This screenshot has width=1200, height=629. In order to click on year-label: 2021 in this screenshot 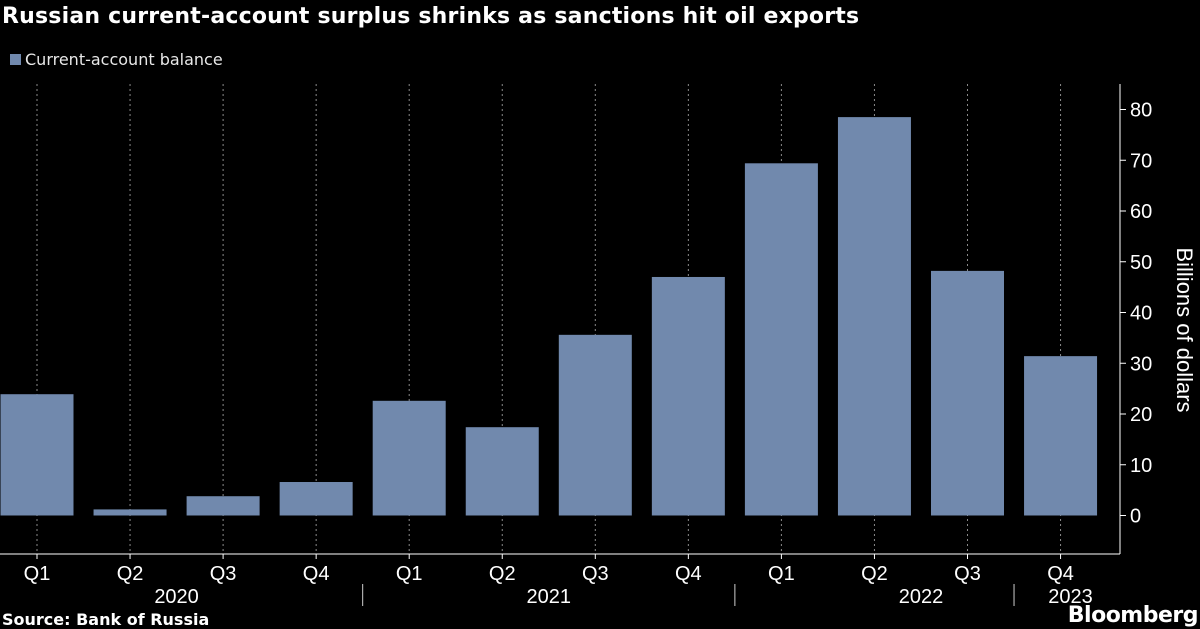, I will do `click(549, 597)`.